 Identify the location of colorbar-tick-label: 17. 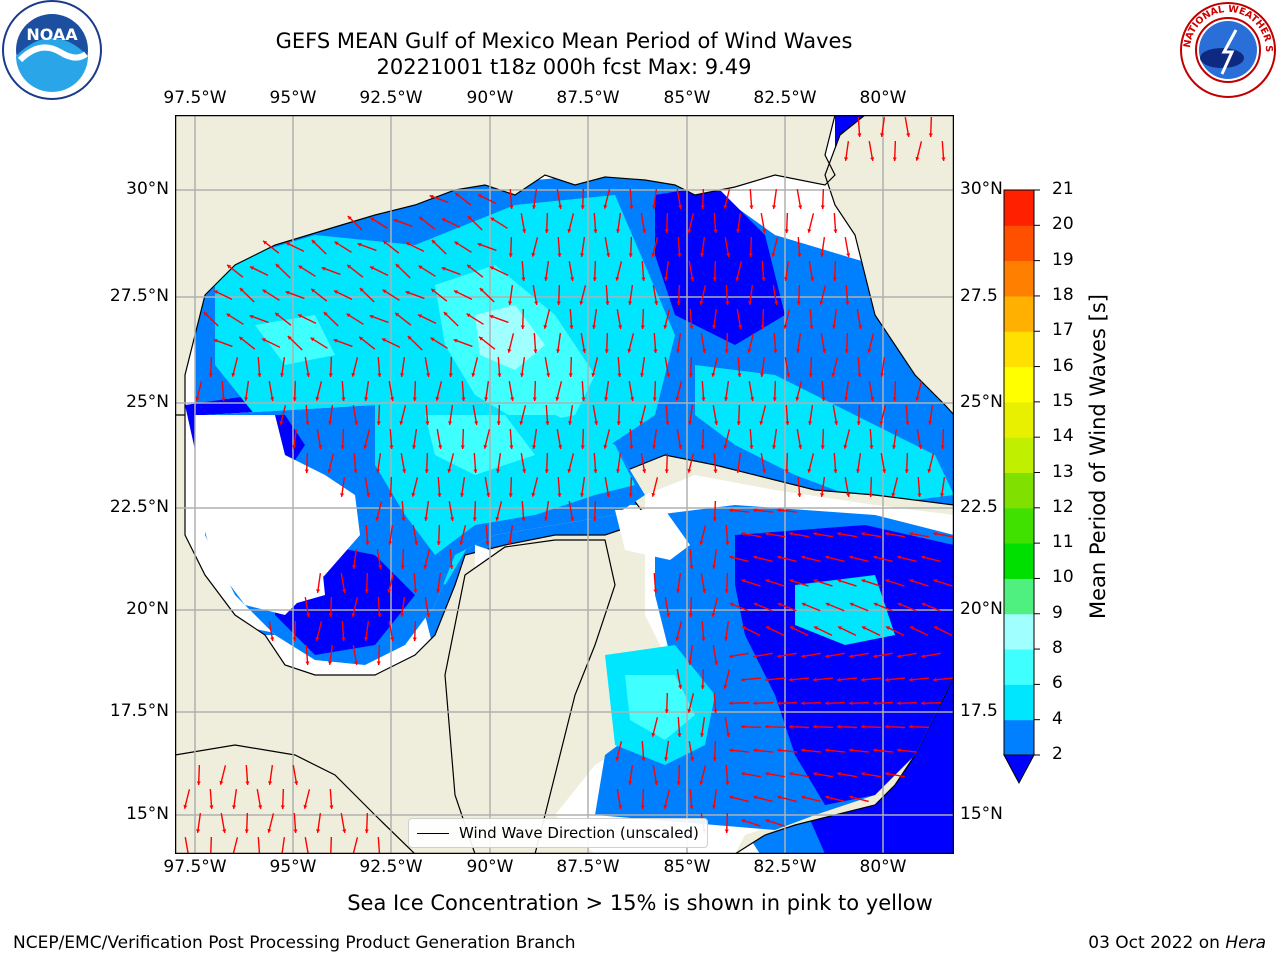
(1063, 330).